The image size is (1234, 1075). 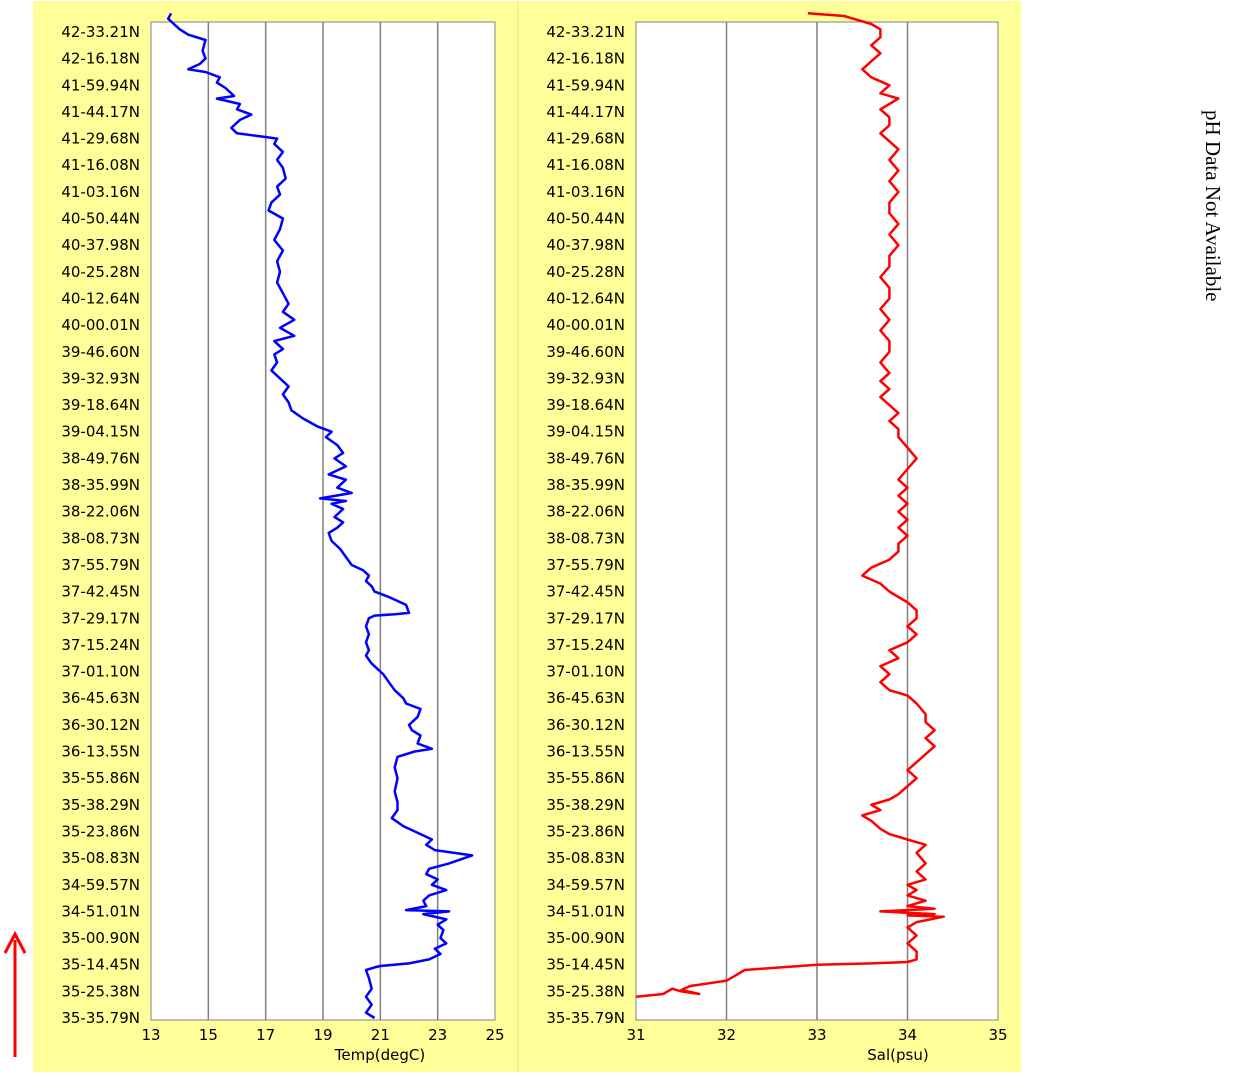 I want to click on salinity-y-tick-label: 35-55.86N, so click(x=585, y=778).